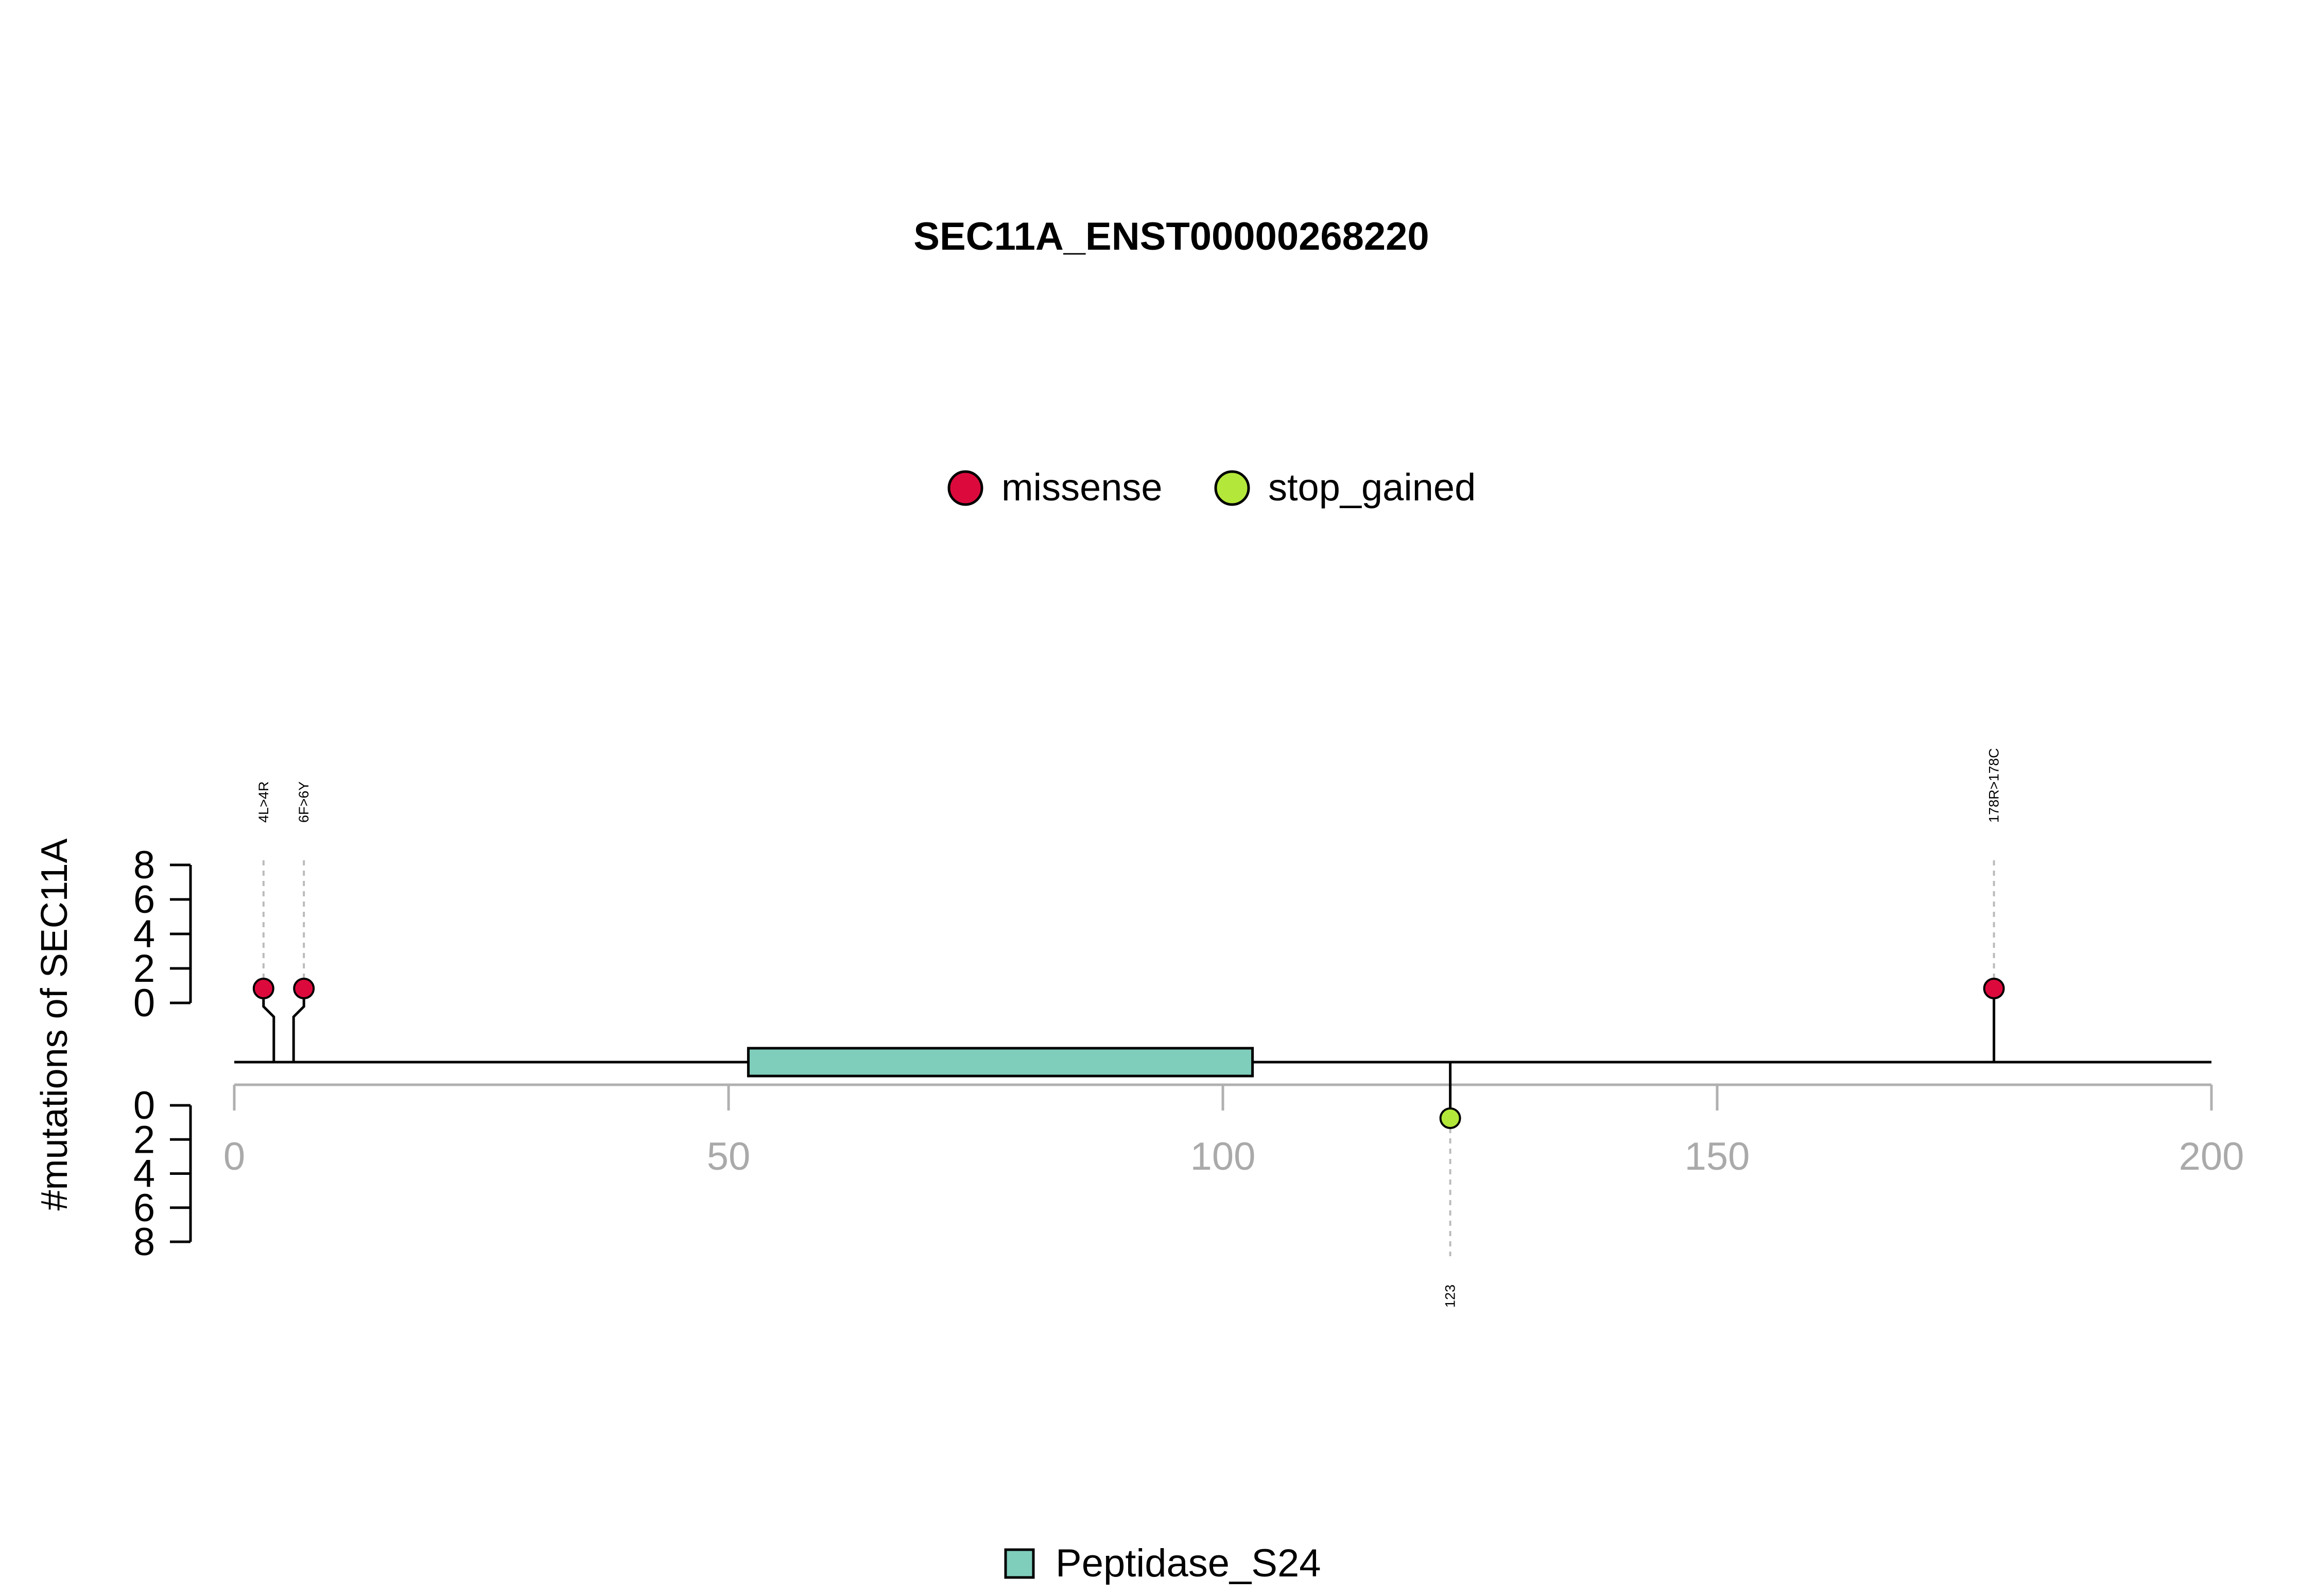 Image resolution: width=2317 pixels, height=1596 pixels. I want to click on x-axis: 0 50 100 150 200, so click(1233, 1131).